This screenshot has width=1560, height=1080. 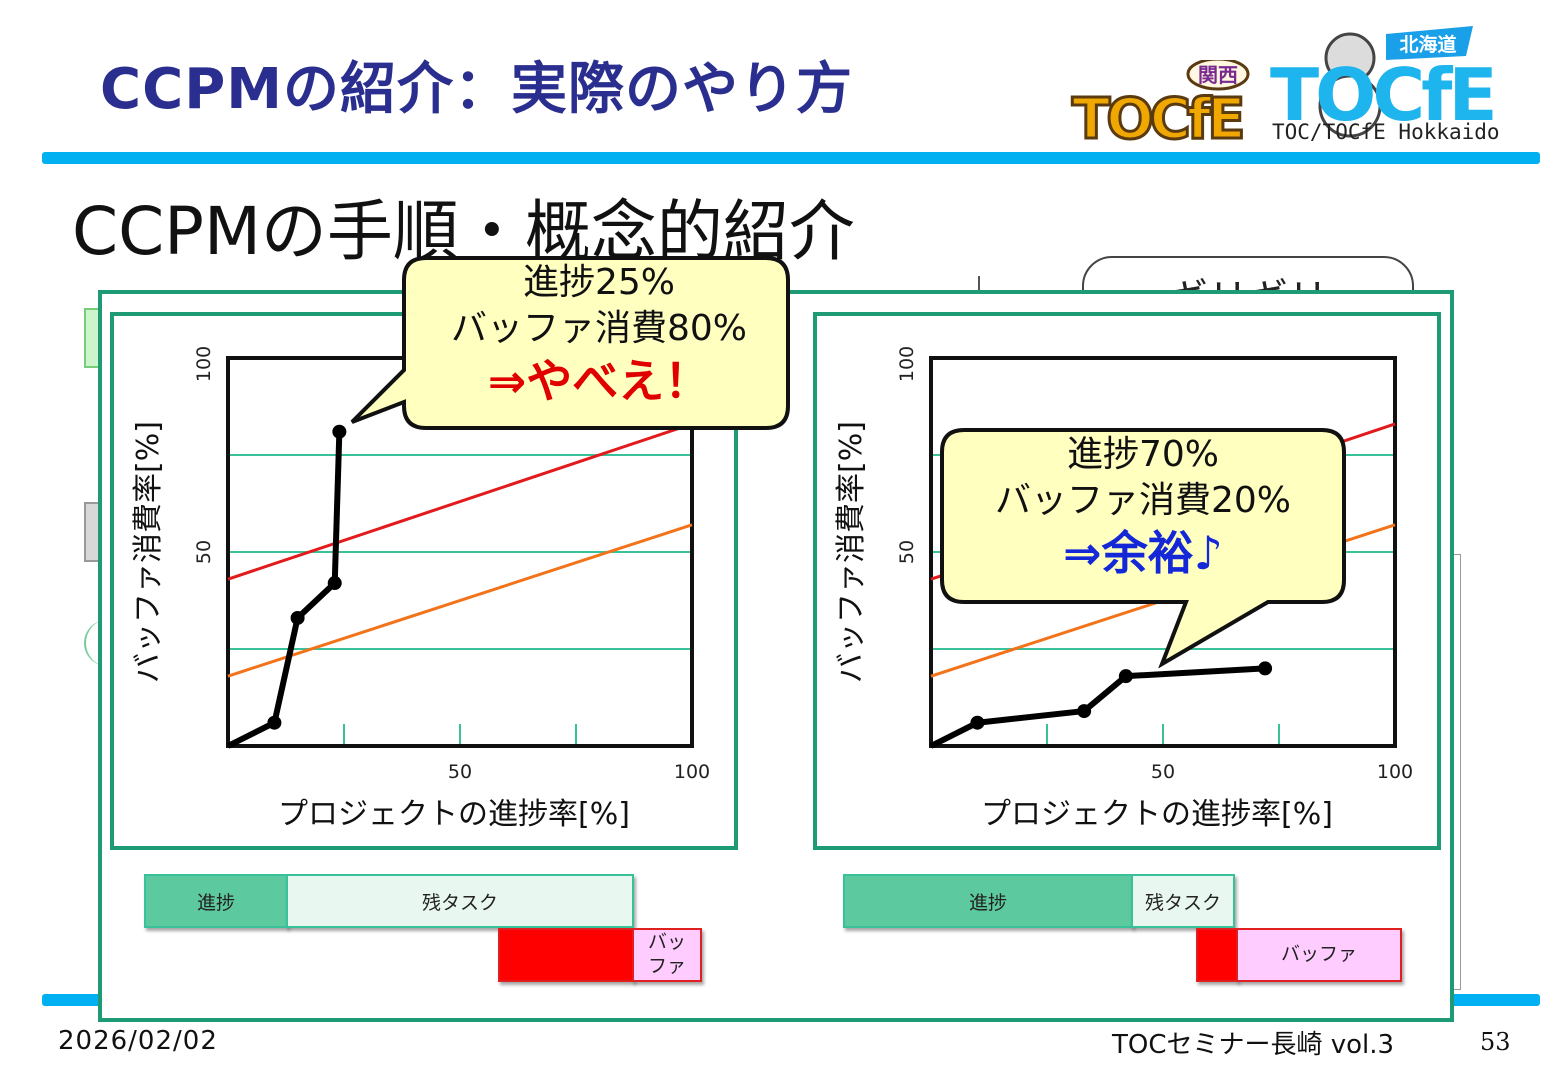 I want to click on callout-safe-emphasis: ⇒余裕♪, so click(x=1143, y=553).